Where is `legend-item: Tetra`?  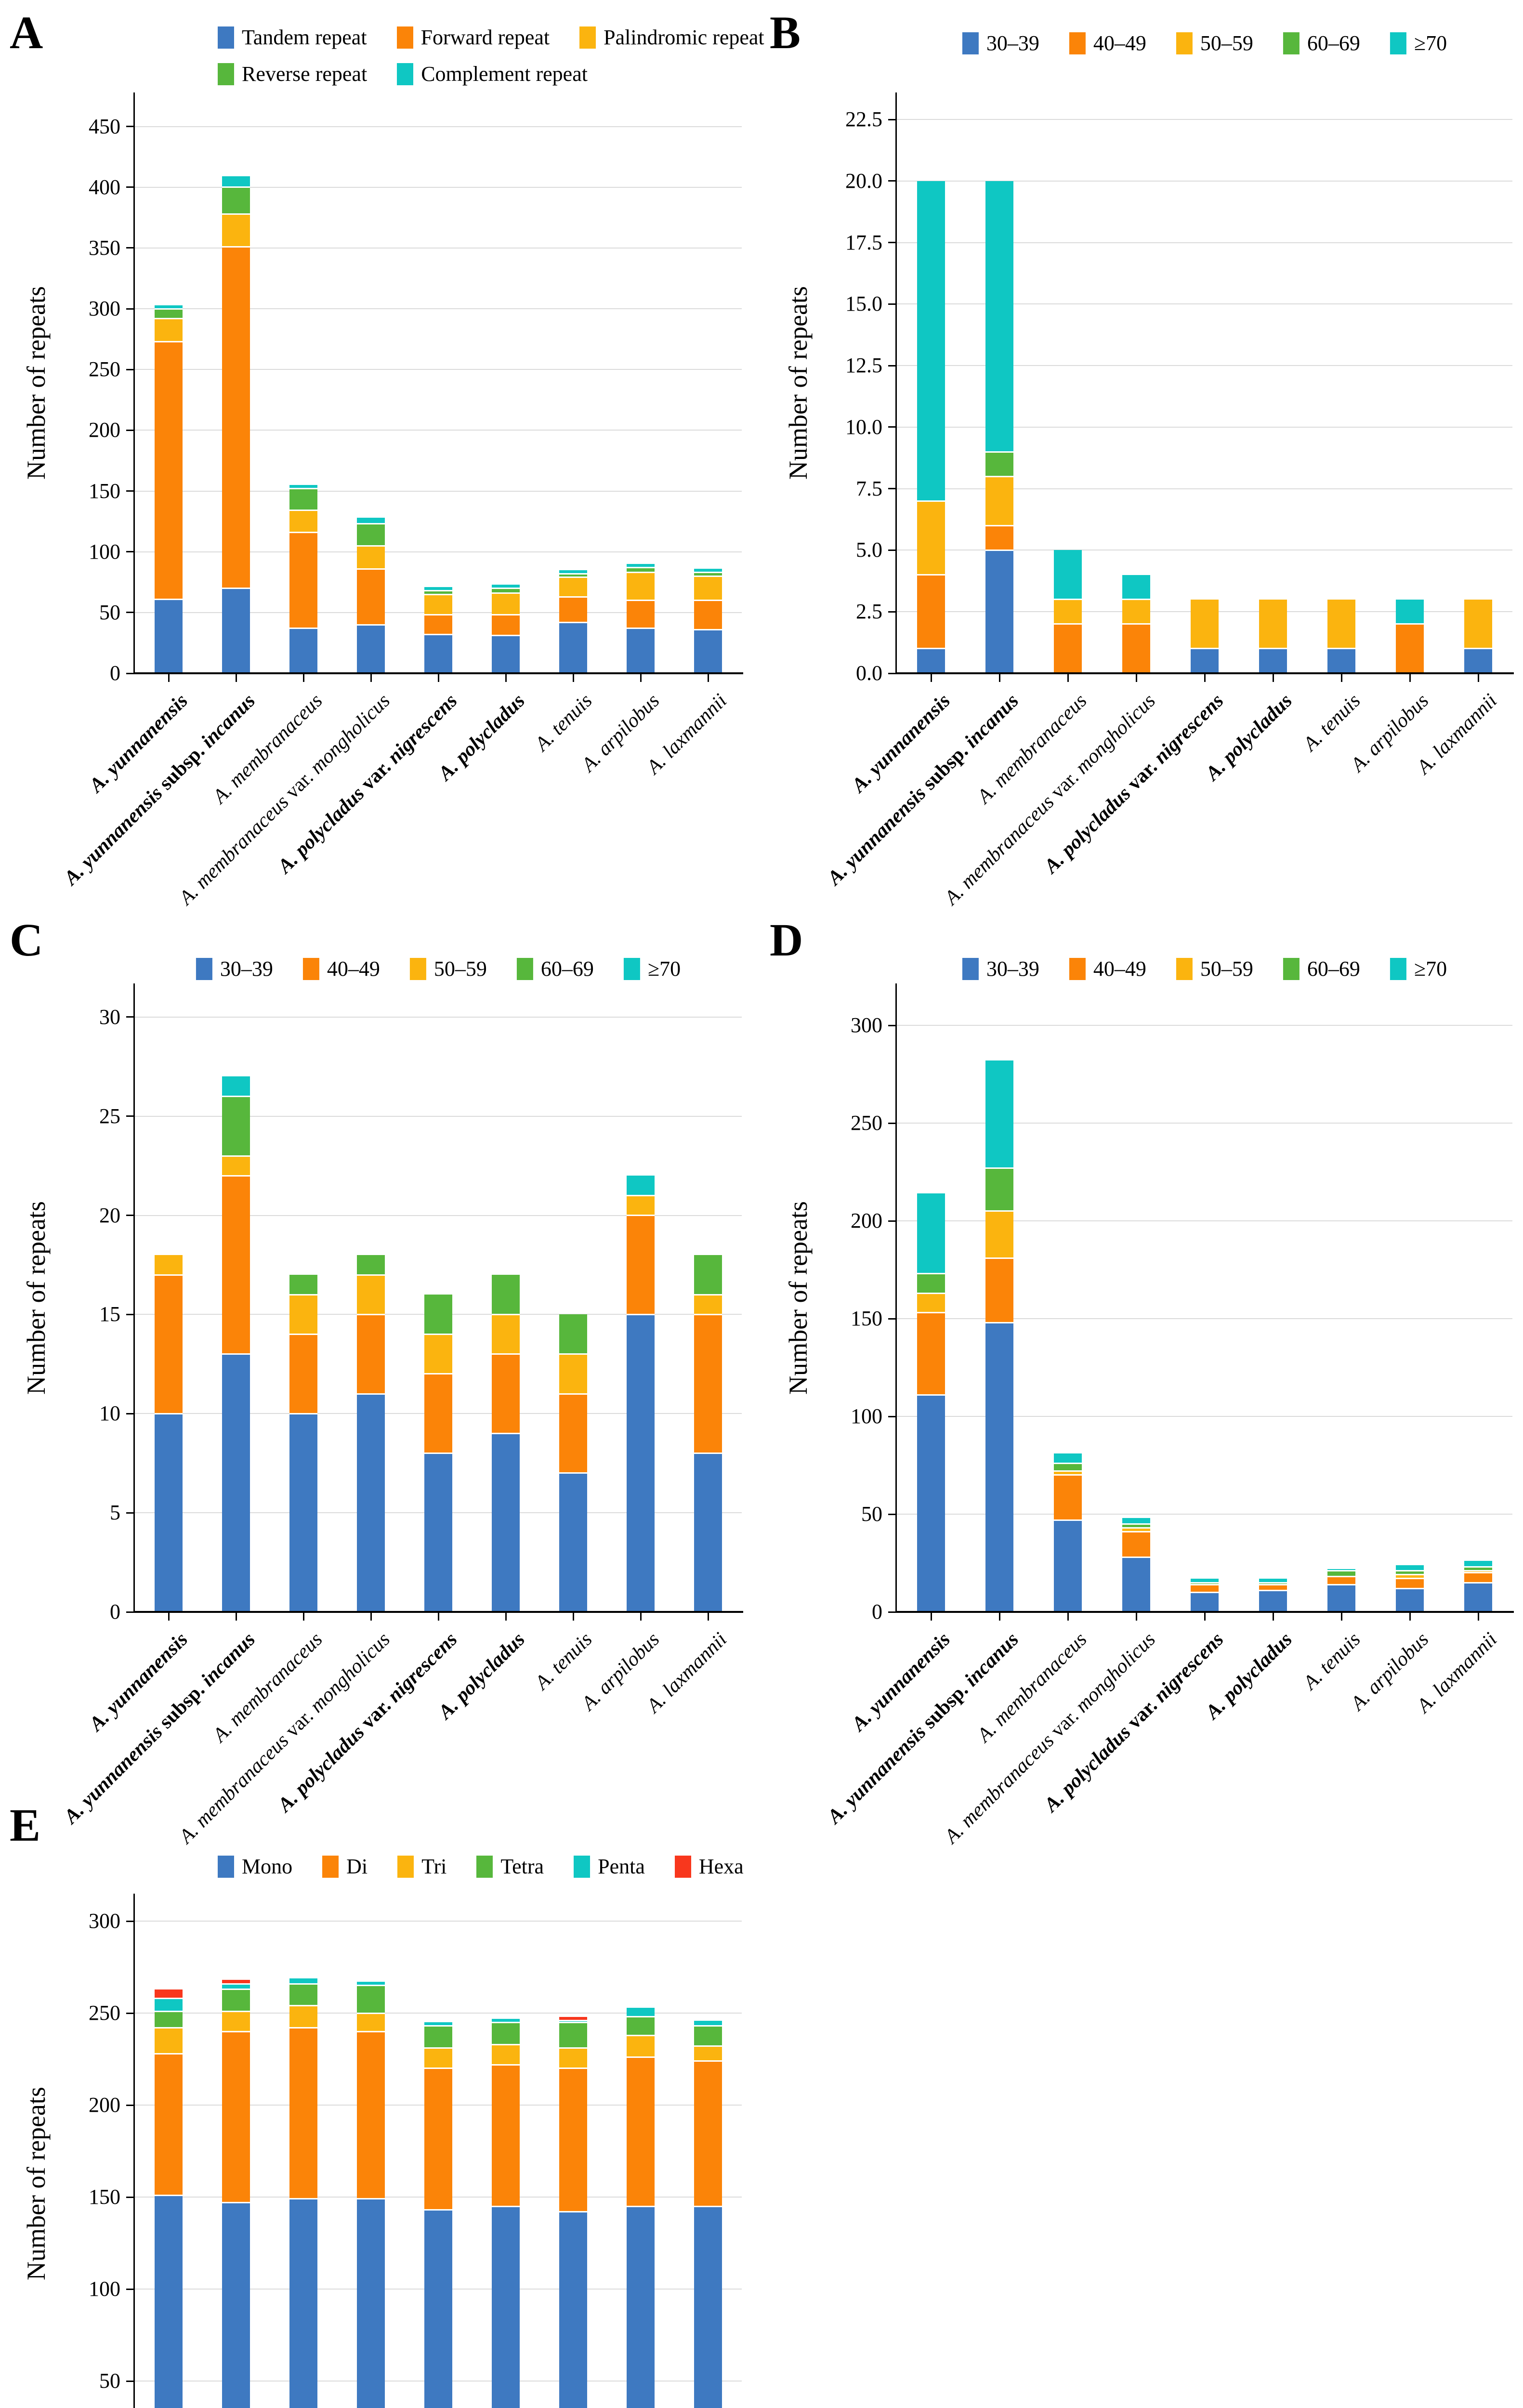
legend-item: Tetra is located at coordinates (510, 1866).